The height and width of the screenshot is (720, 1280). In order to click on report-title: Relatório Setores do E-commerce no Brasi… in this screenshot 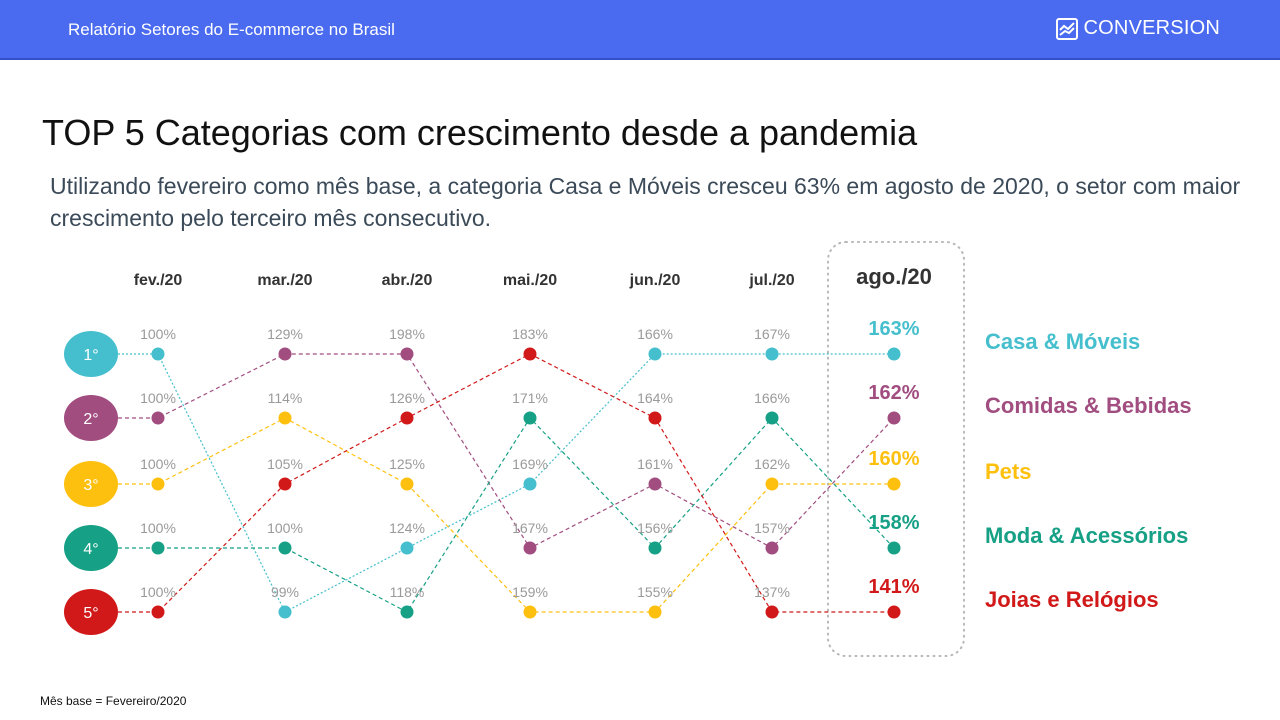, I will do `click(231, 29)`.